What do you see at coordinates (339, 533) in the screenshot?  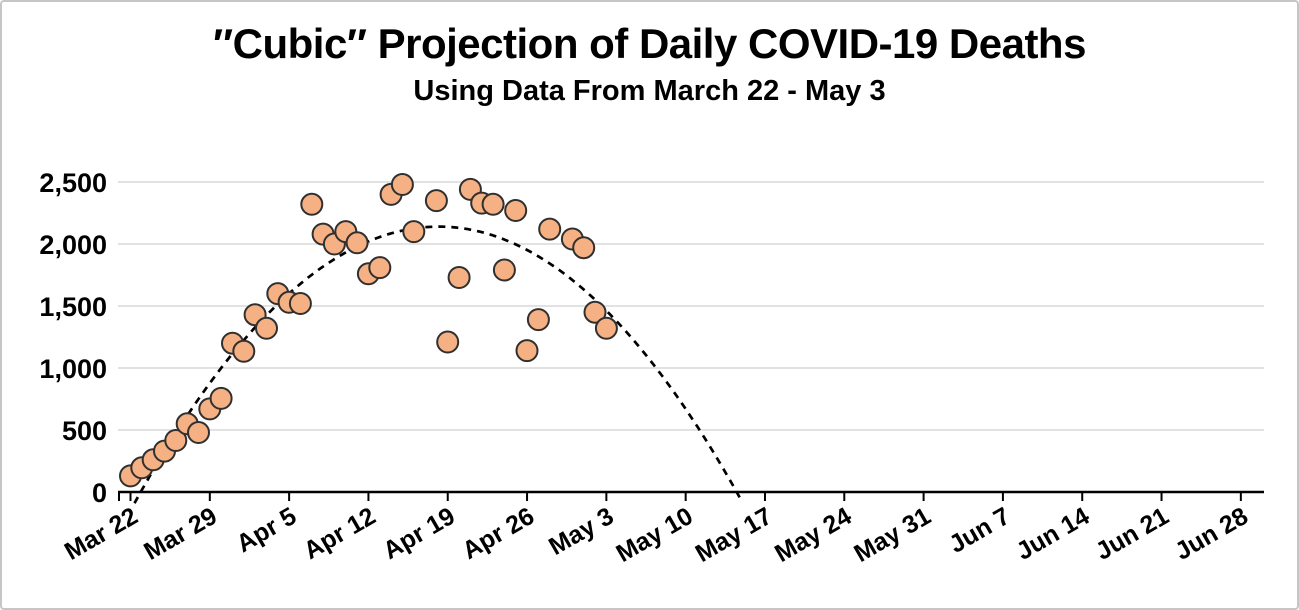 I see `x-tick-label: Apr 12` at bounding box center [339, 533].